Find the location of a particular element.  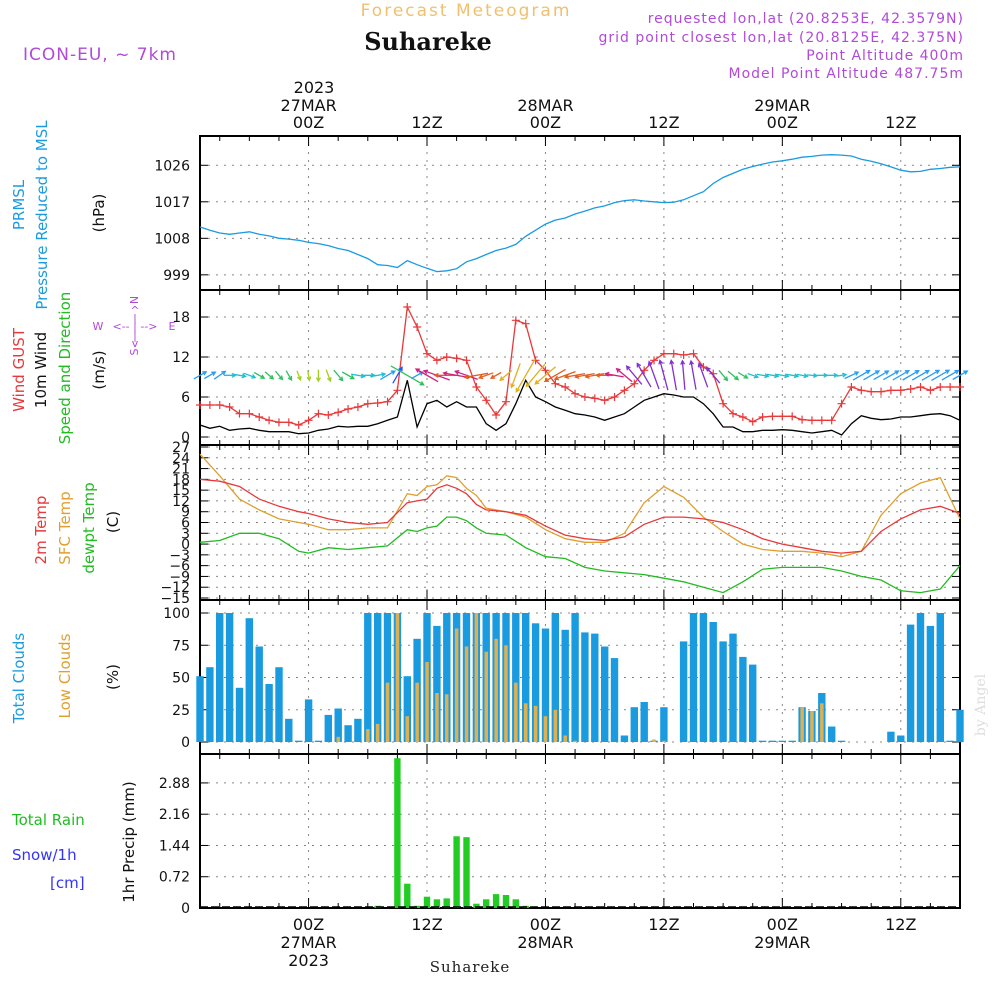

y-tick-label: 999 is located at coordinates (176, 276).